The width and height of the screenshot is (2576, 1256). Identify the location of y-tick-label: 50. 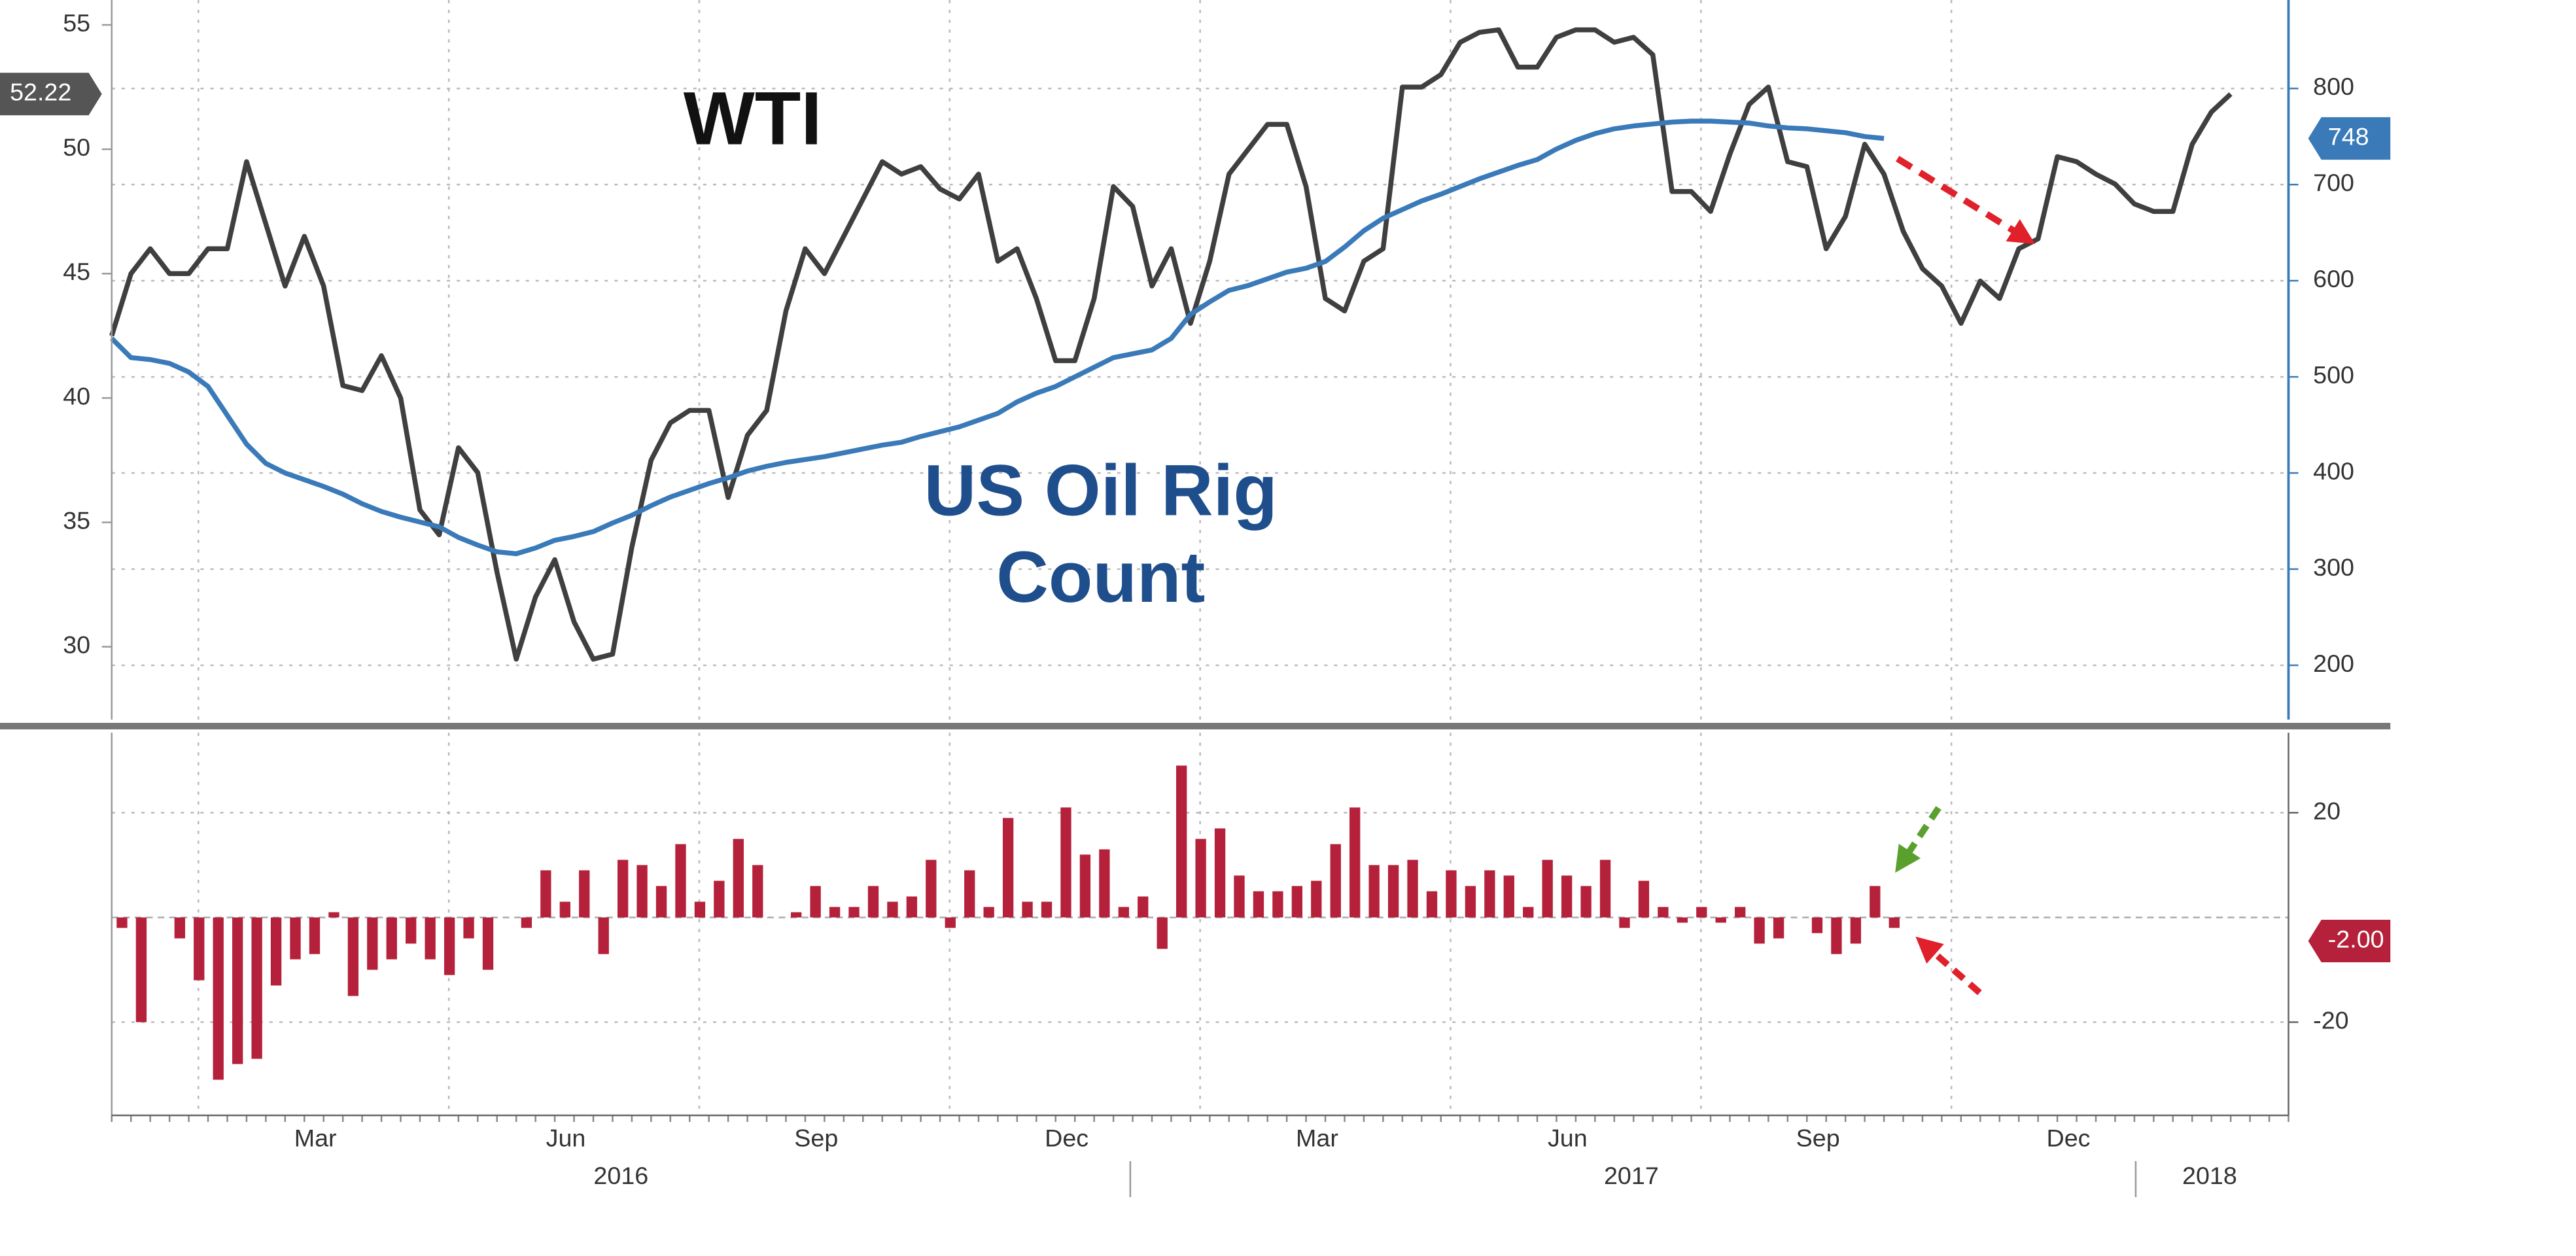
(77, 147).